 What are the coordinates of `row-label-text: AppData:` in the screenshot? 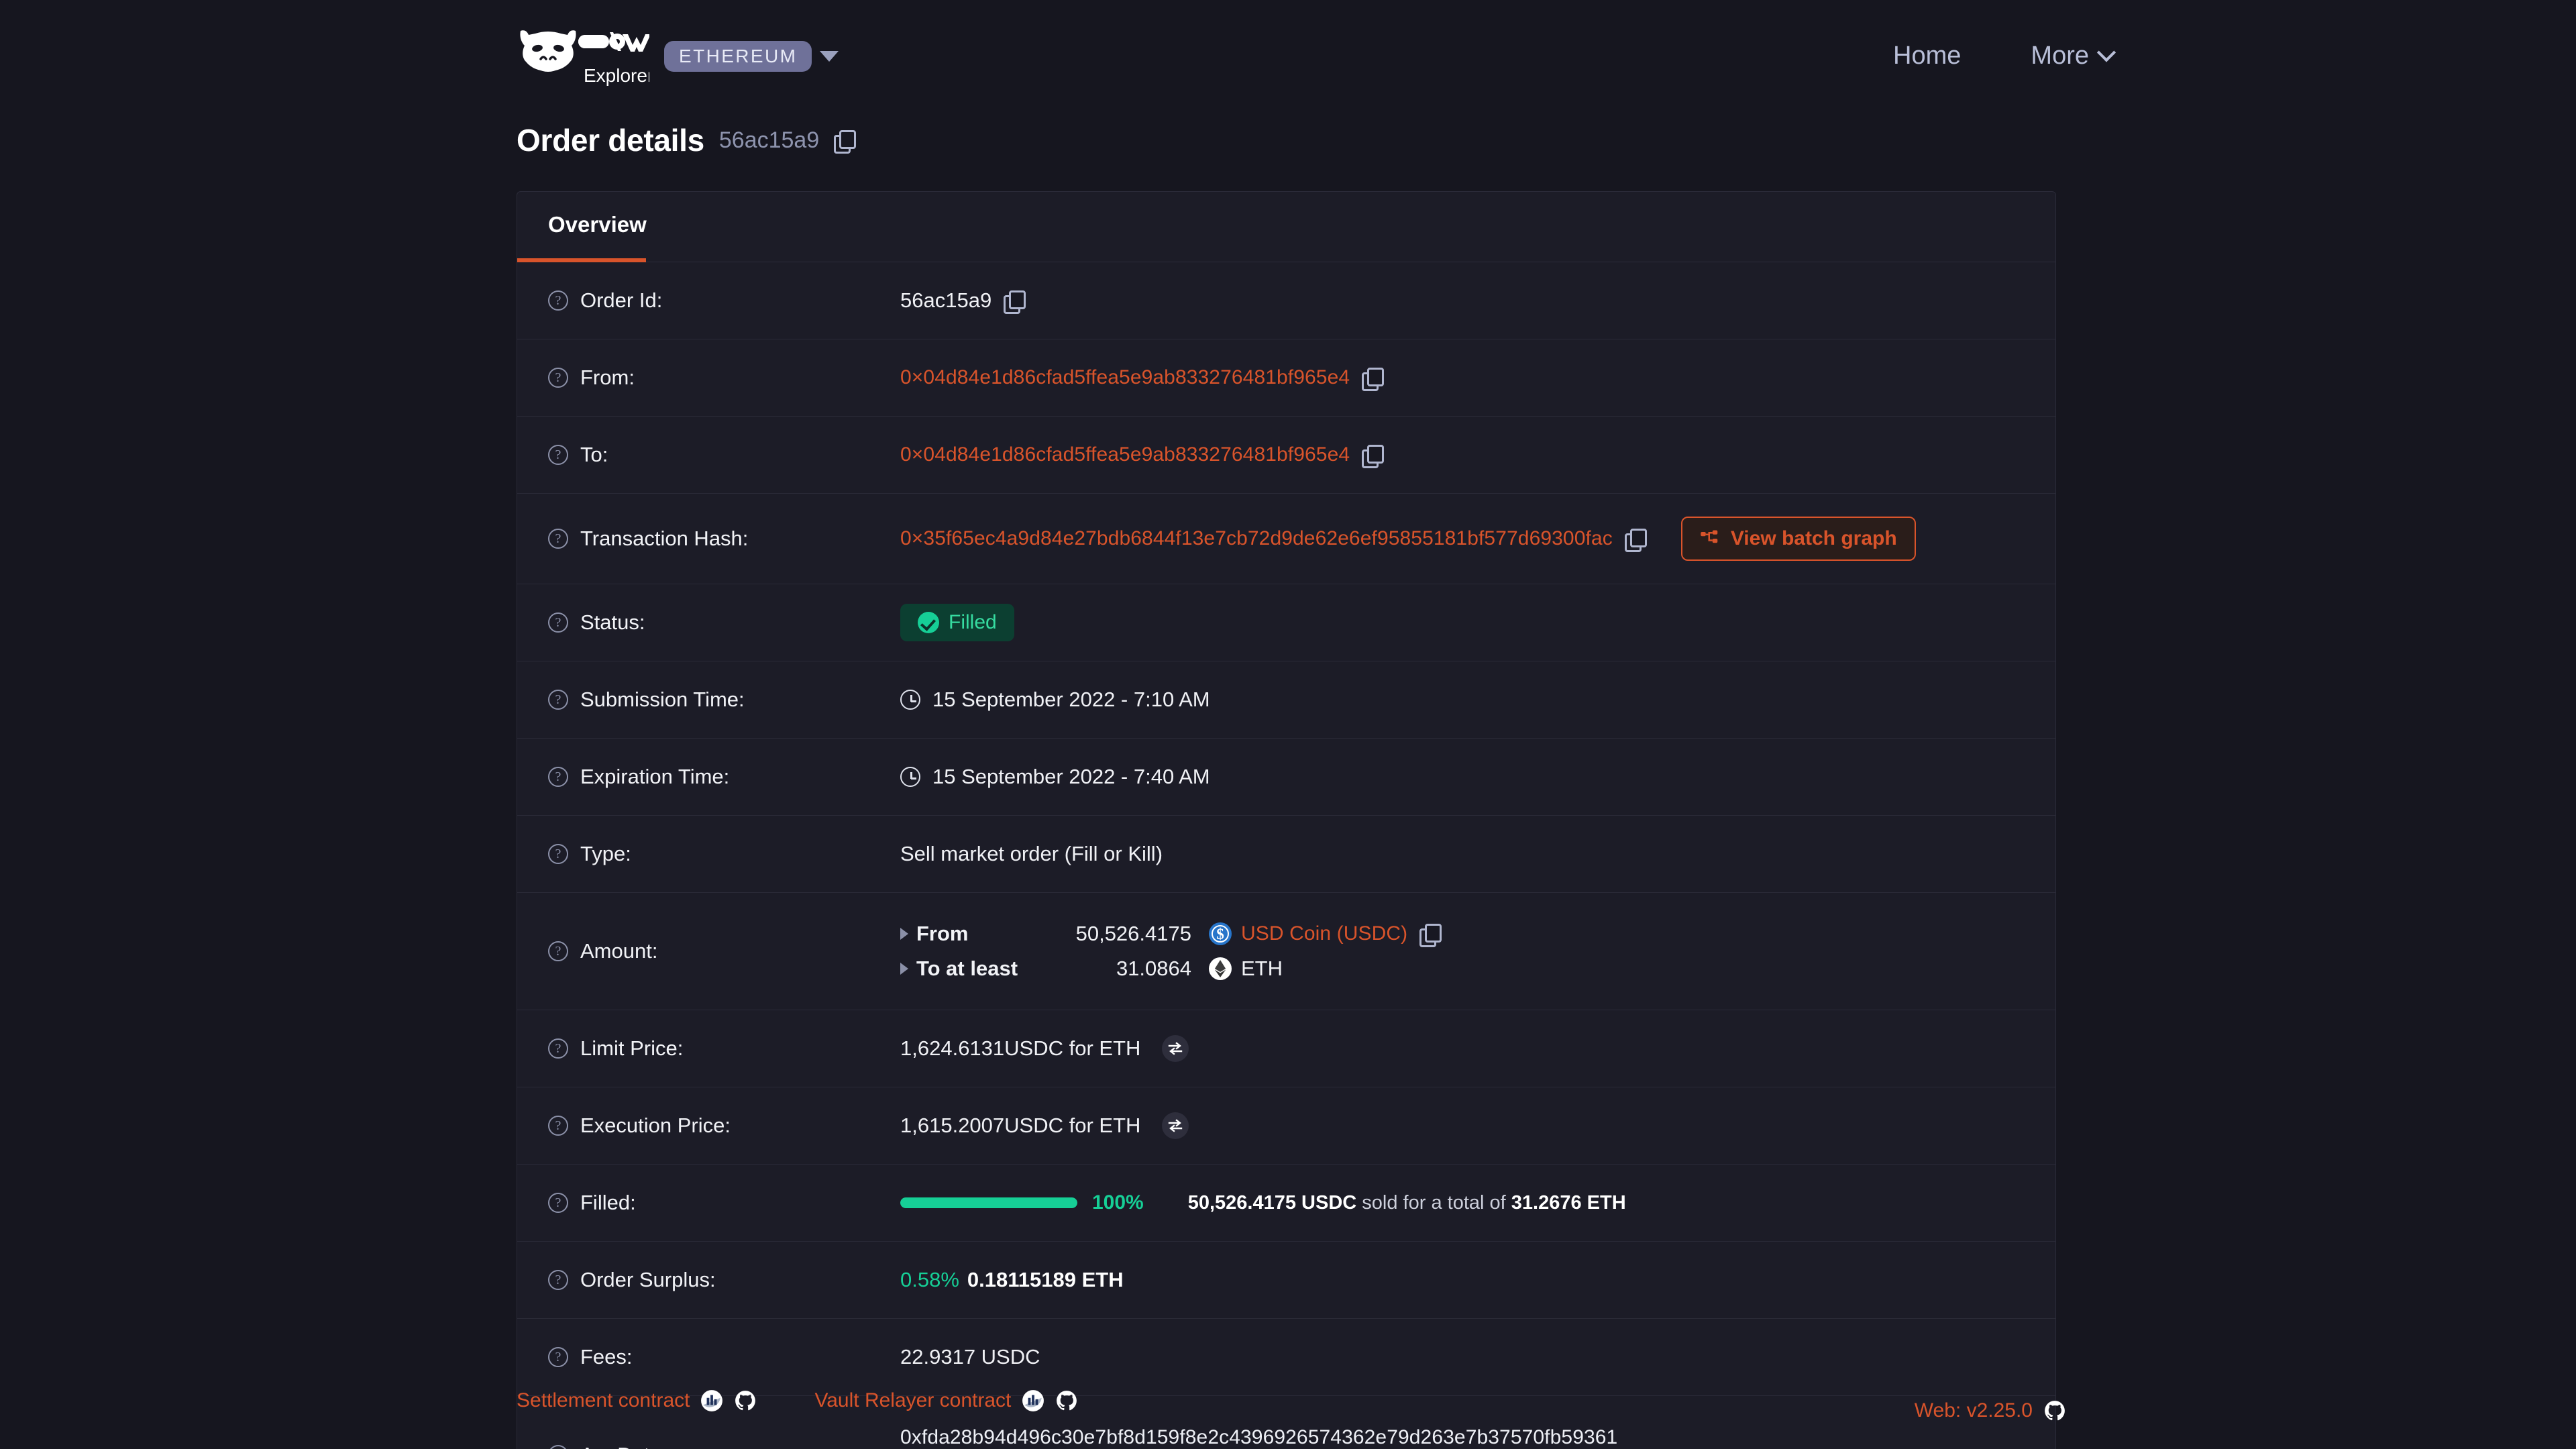 It's located at (623, 1446).